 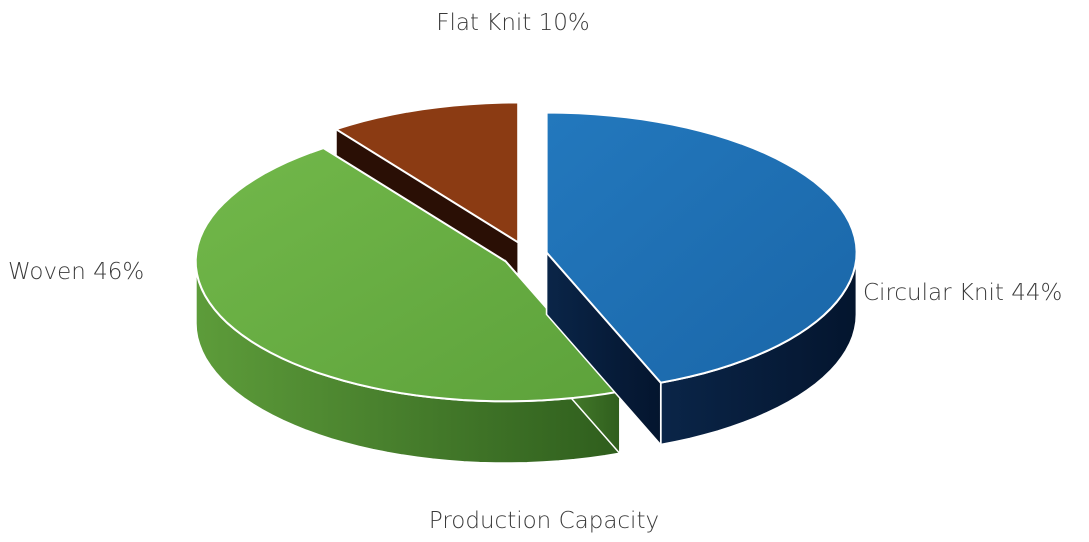 What do you see at coordinates (513, 23) in the screenshot?
I see `slice-label-flat-knit: Flat Knit 10%` at bounding box center [513, 23].